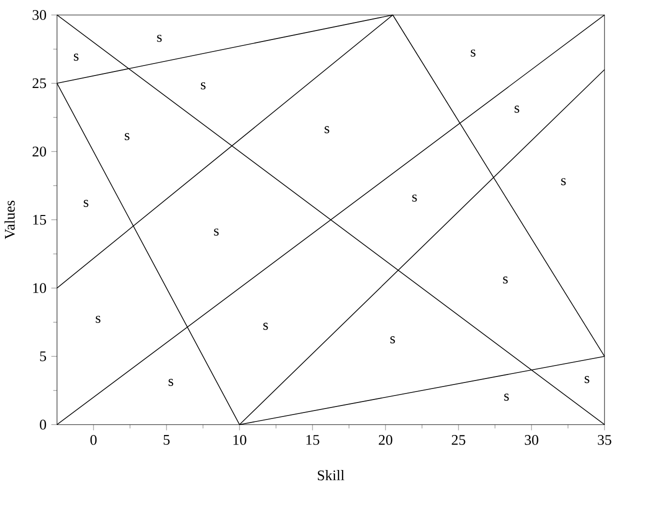  Describe the element at coordinates (531, 440) in the screenshot. I see `x-tick-label: 30` at that location.